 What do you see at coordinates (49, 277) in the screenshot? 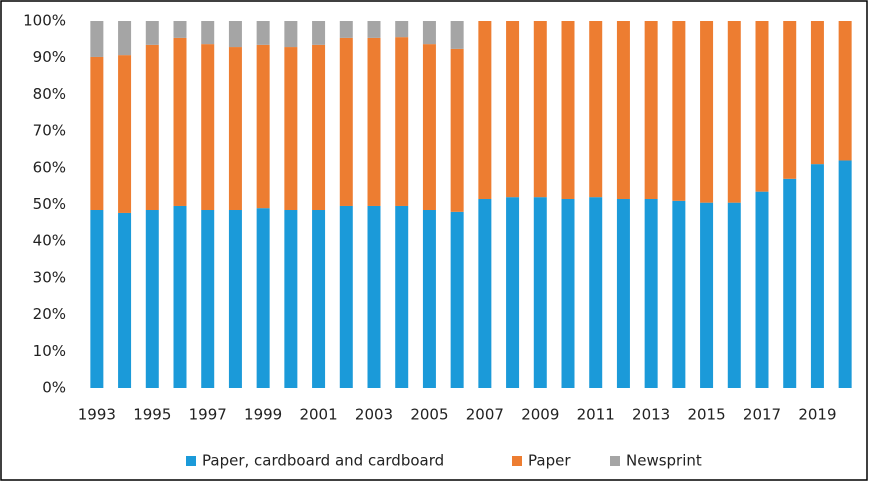
I see `y-tick-label: 30%` at bounding box center [49, 277].